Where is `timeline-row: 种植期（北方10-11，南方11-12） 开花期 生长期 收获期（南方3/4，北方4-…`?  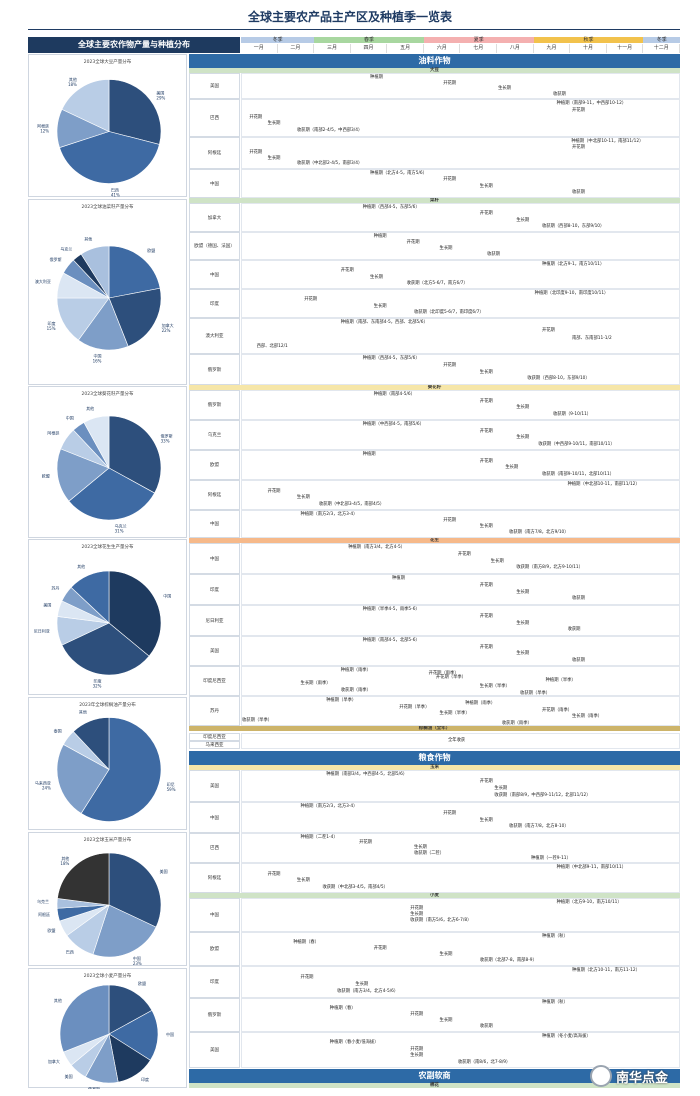 timeline-row: 种植期（北方10-11，南方11-12） 开花期 生长期 收获期（南方3/4，北方4-… is located at coordinates (460, 982).